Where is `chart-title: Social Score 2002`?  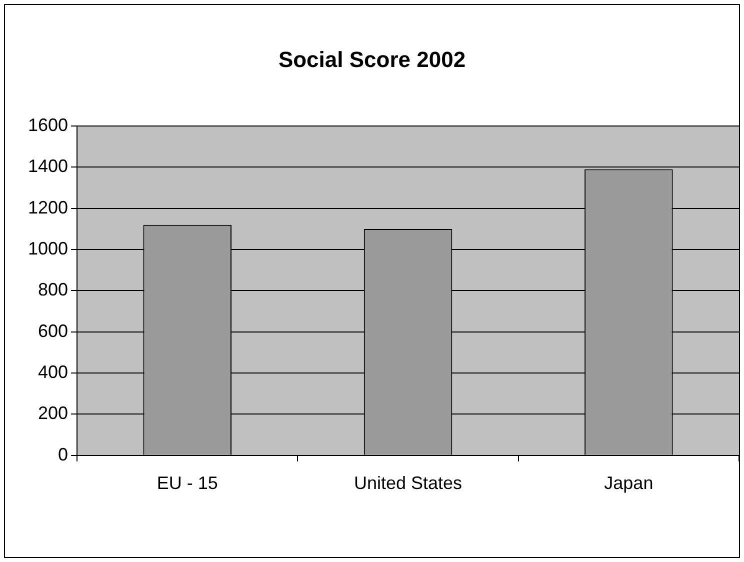 chart-title: Social Score 2002 is located at coordinates (372, 60).